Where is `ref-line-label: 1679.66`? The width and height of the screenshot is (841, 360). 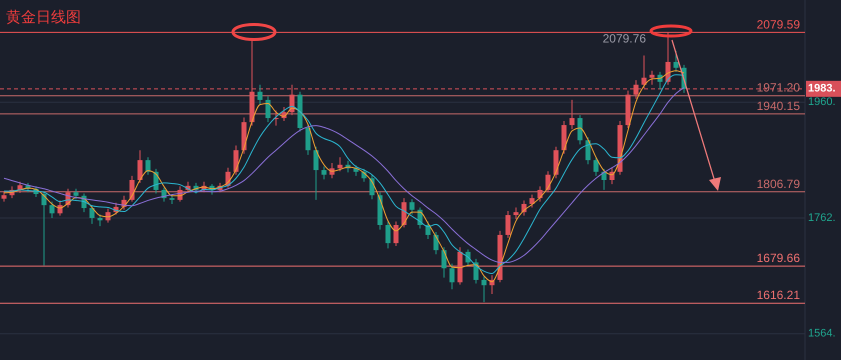 ref-line-label: 1679.66 is located at coordinates (778, 258).